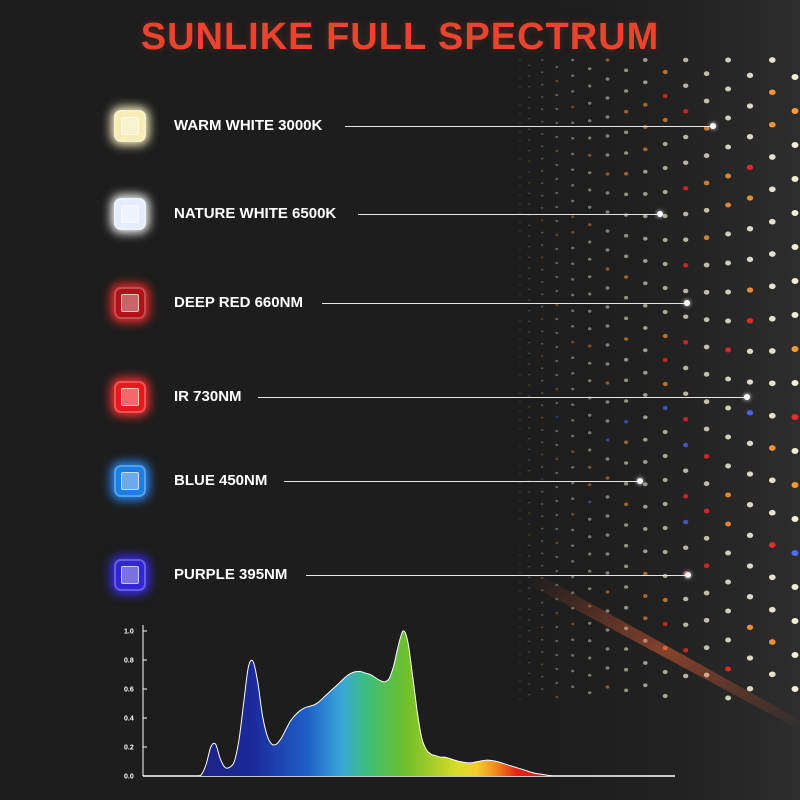 The width and height of the screenshot is (800, 800). I want to click on spectrum-curve, so click(426, 703).